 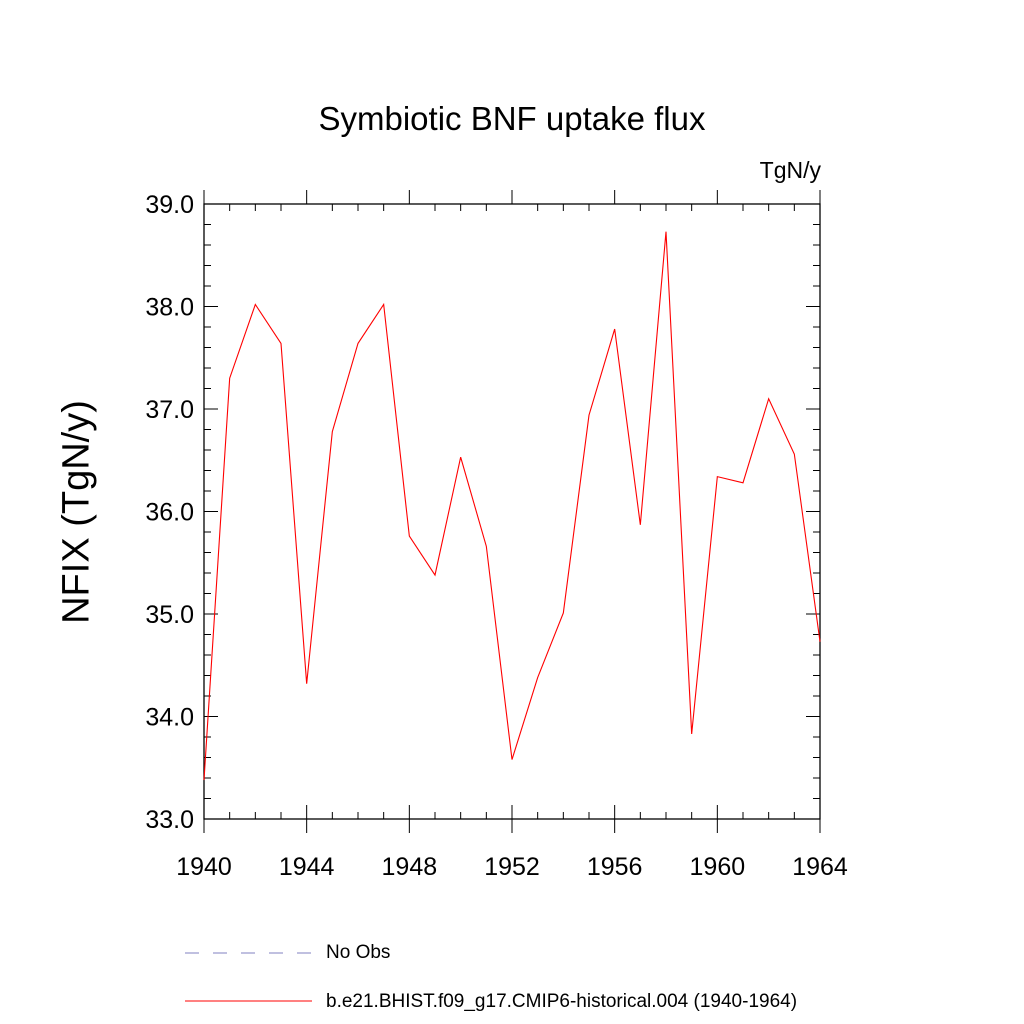 What do you see at coordinates (169, 308) in the screenshot?
I see `y-tick-label: 38.0` at bounding box center [169, 308].